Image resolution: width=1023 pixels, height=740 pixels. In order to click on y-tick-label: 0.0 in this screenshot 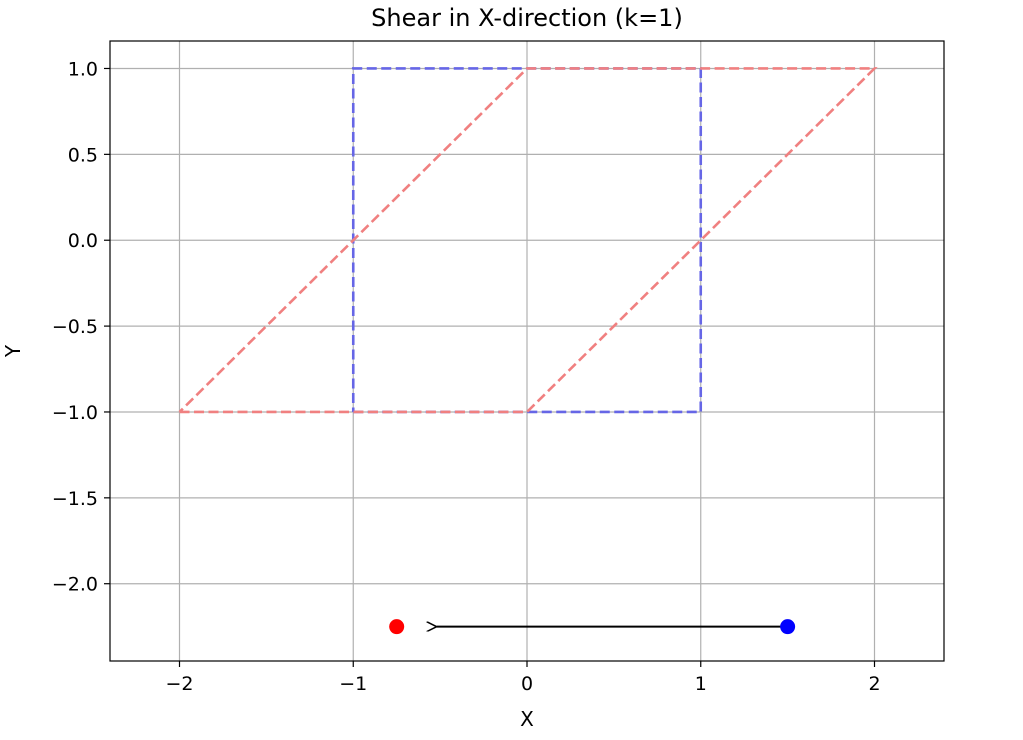, I will do `click(83, 241)`.